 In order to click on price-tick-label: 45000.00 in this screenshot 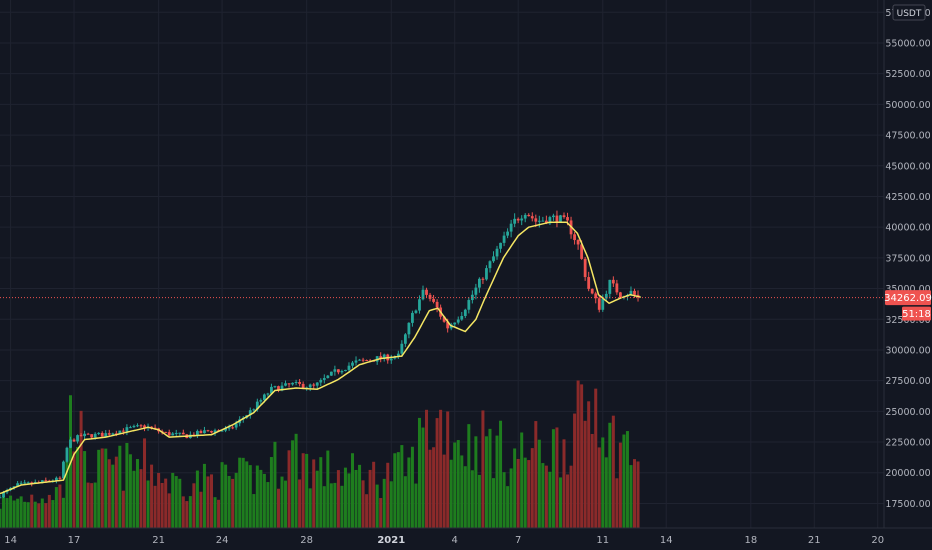, I will do `click(907, 166)`.